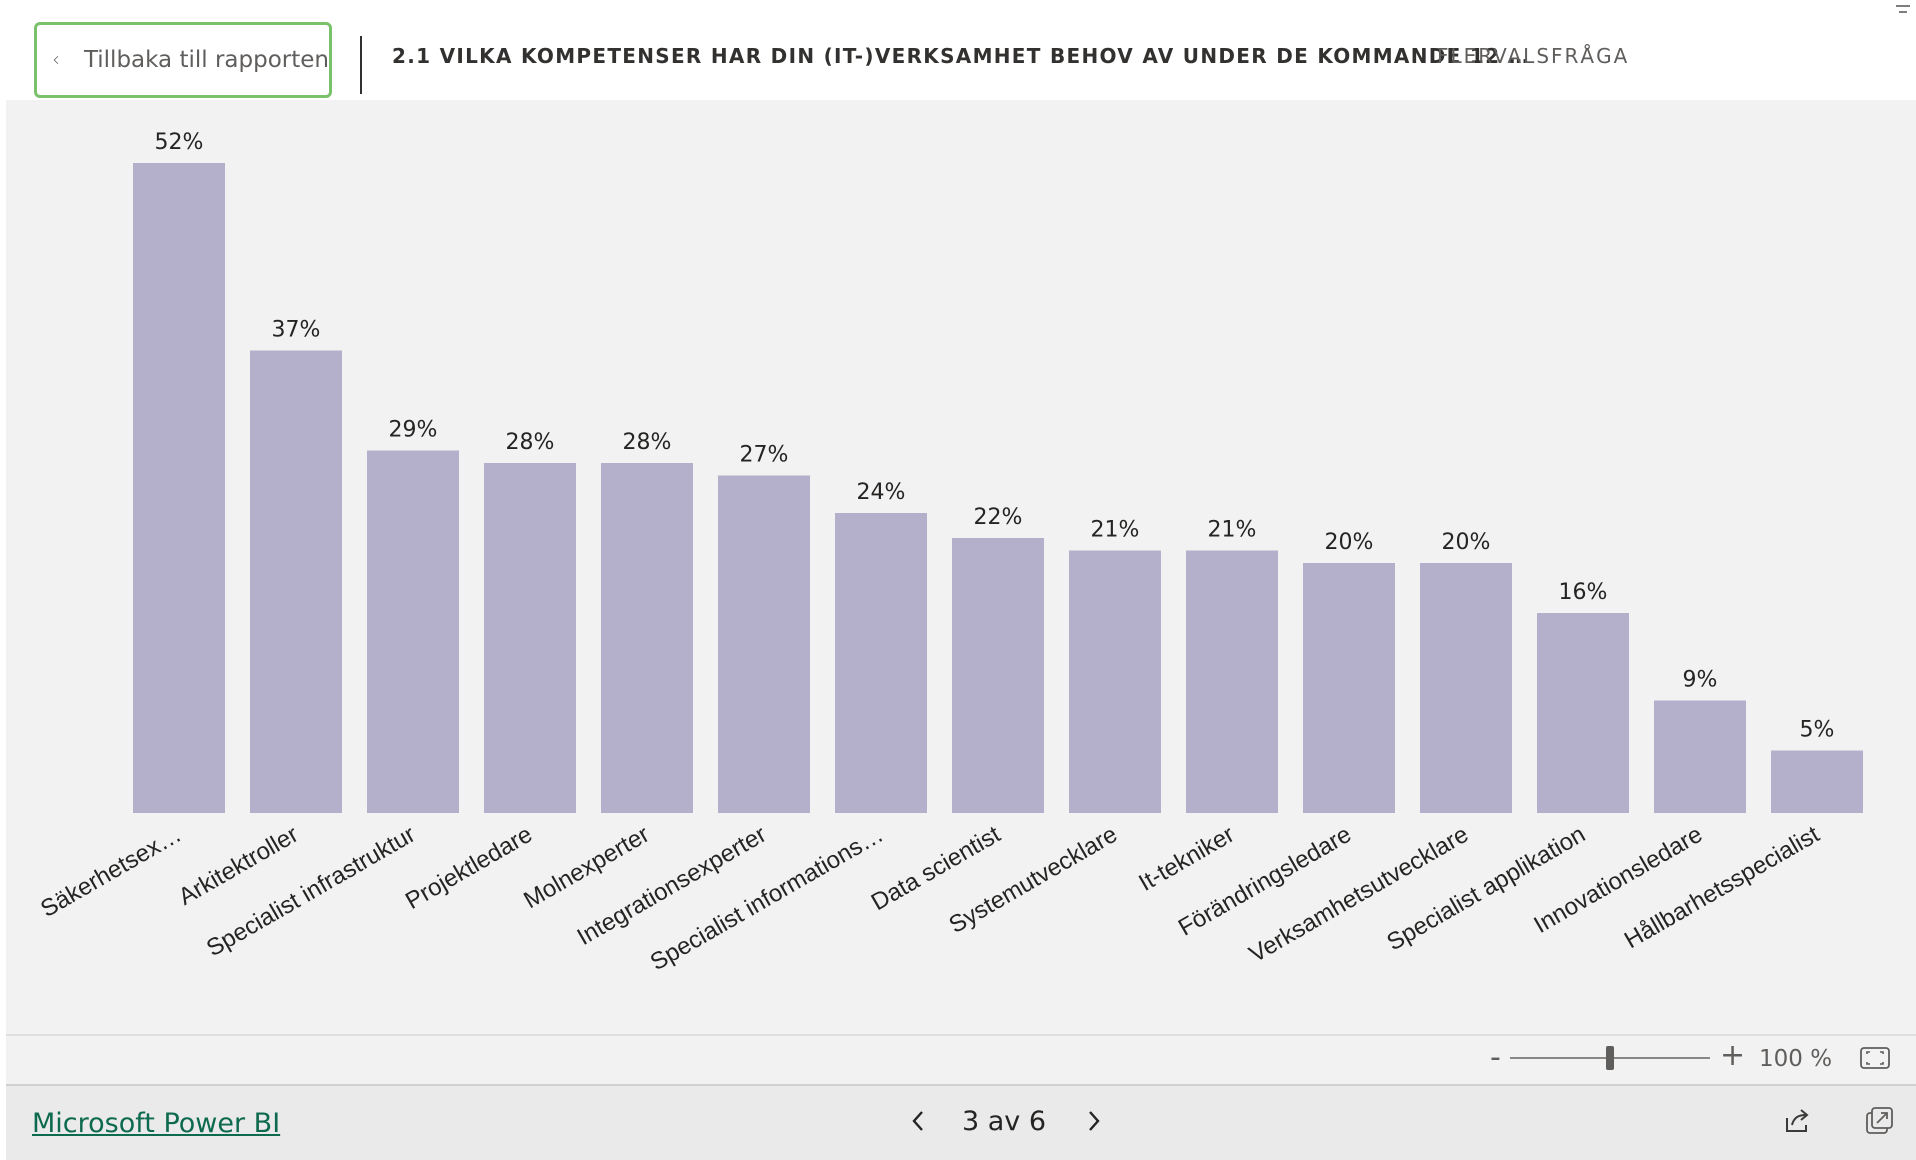 This screenshot has height=1160, width=1916. What do you see at coordinates (1733, 1055) in the screenshot?
I see `zoom-in-button: +` at bounding box center [1733, 1055].